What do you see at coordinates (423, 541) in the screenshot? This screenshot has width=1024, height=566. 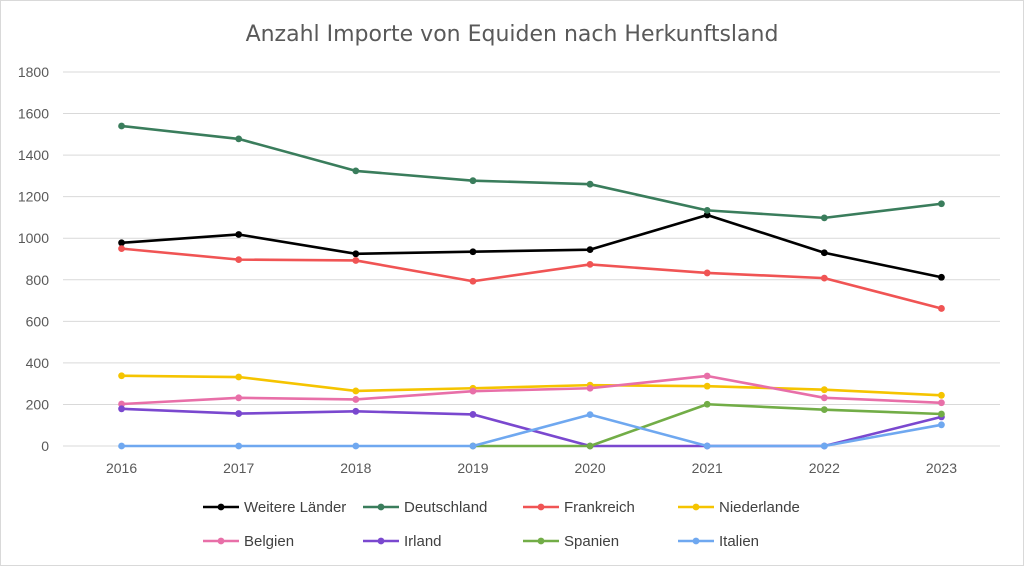 I see `legend-label: Irland` at bounding box center [423, 541].